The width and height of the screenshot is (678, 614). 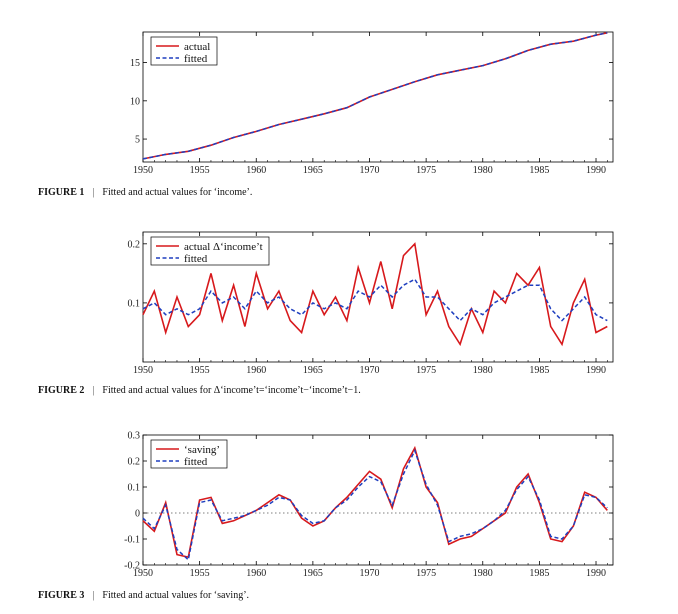 I want to click on figure-1-label: FIGURE 1, so click(x=61, y=192).